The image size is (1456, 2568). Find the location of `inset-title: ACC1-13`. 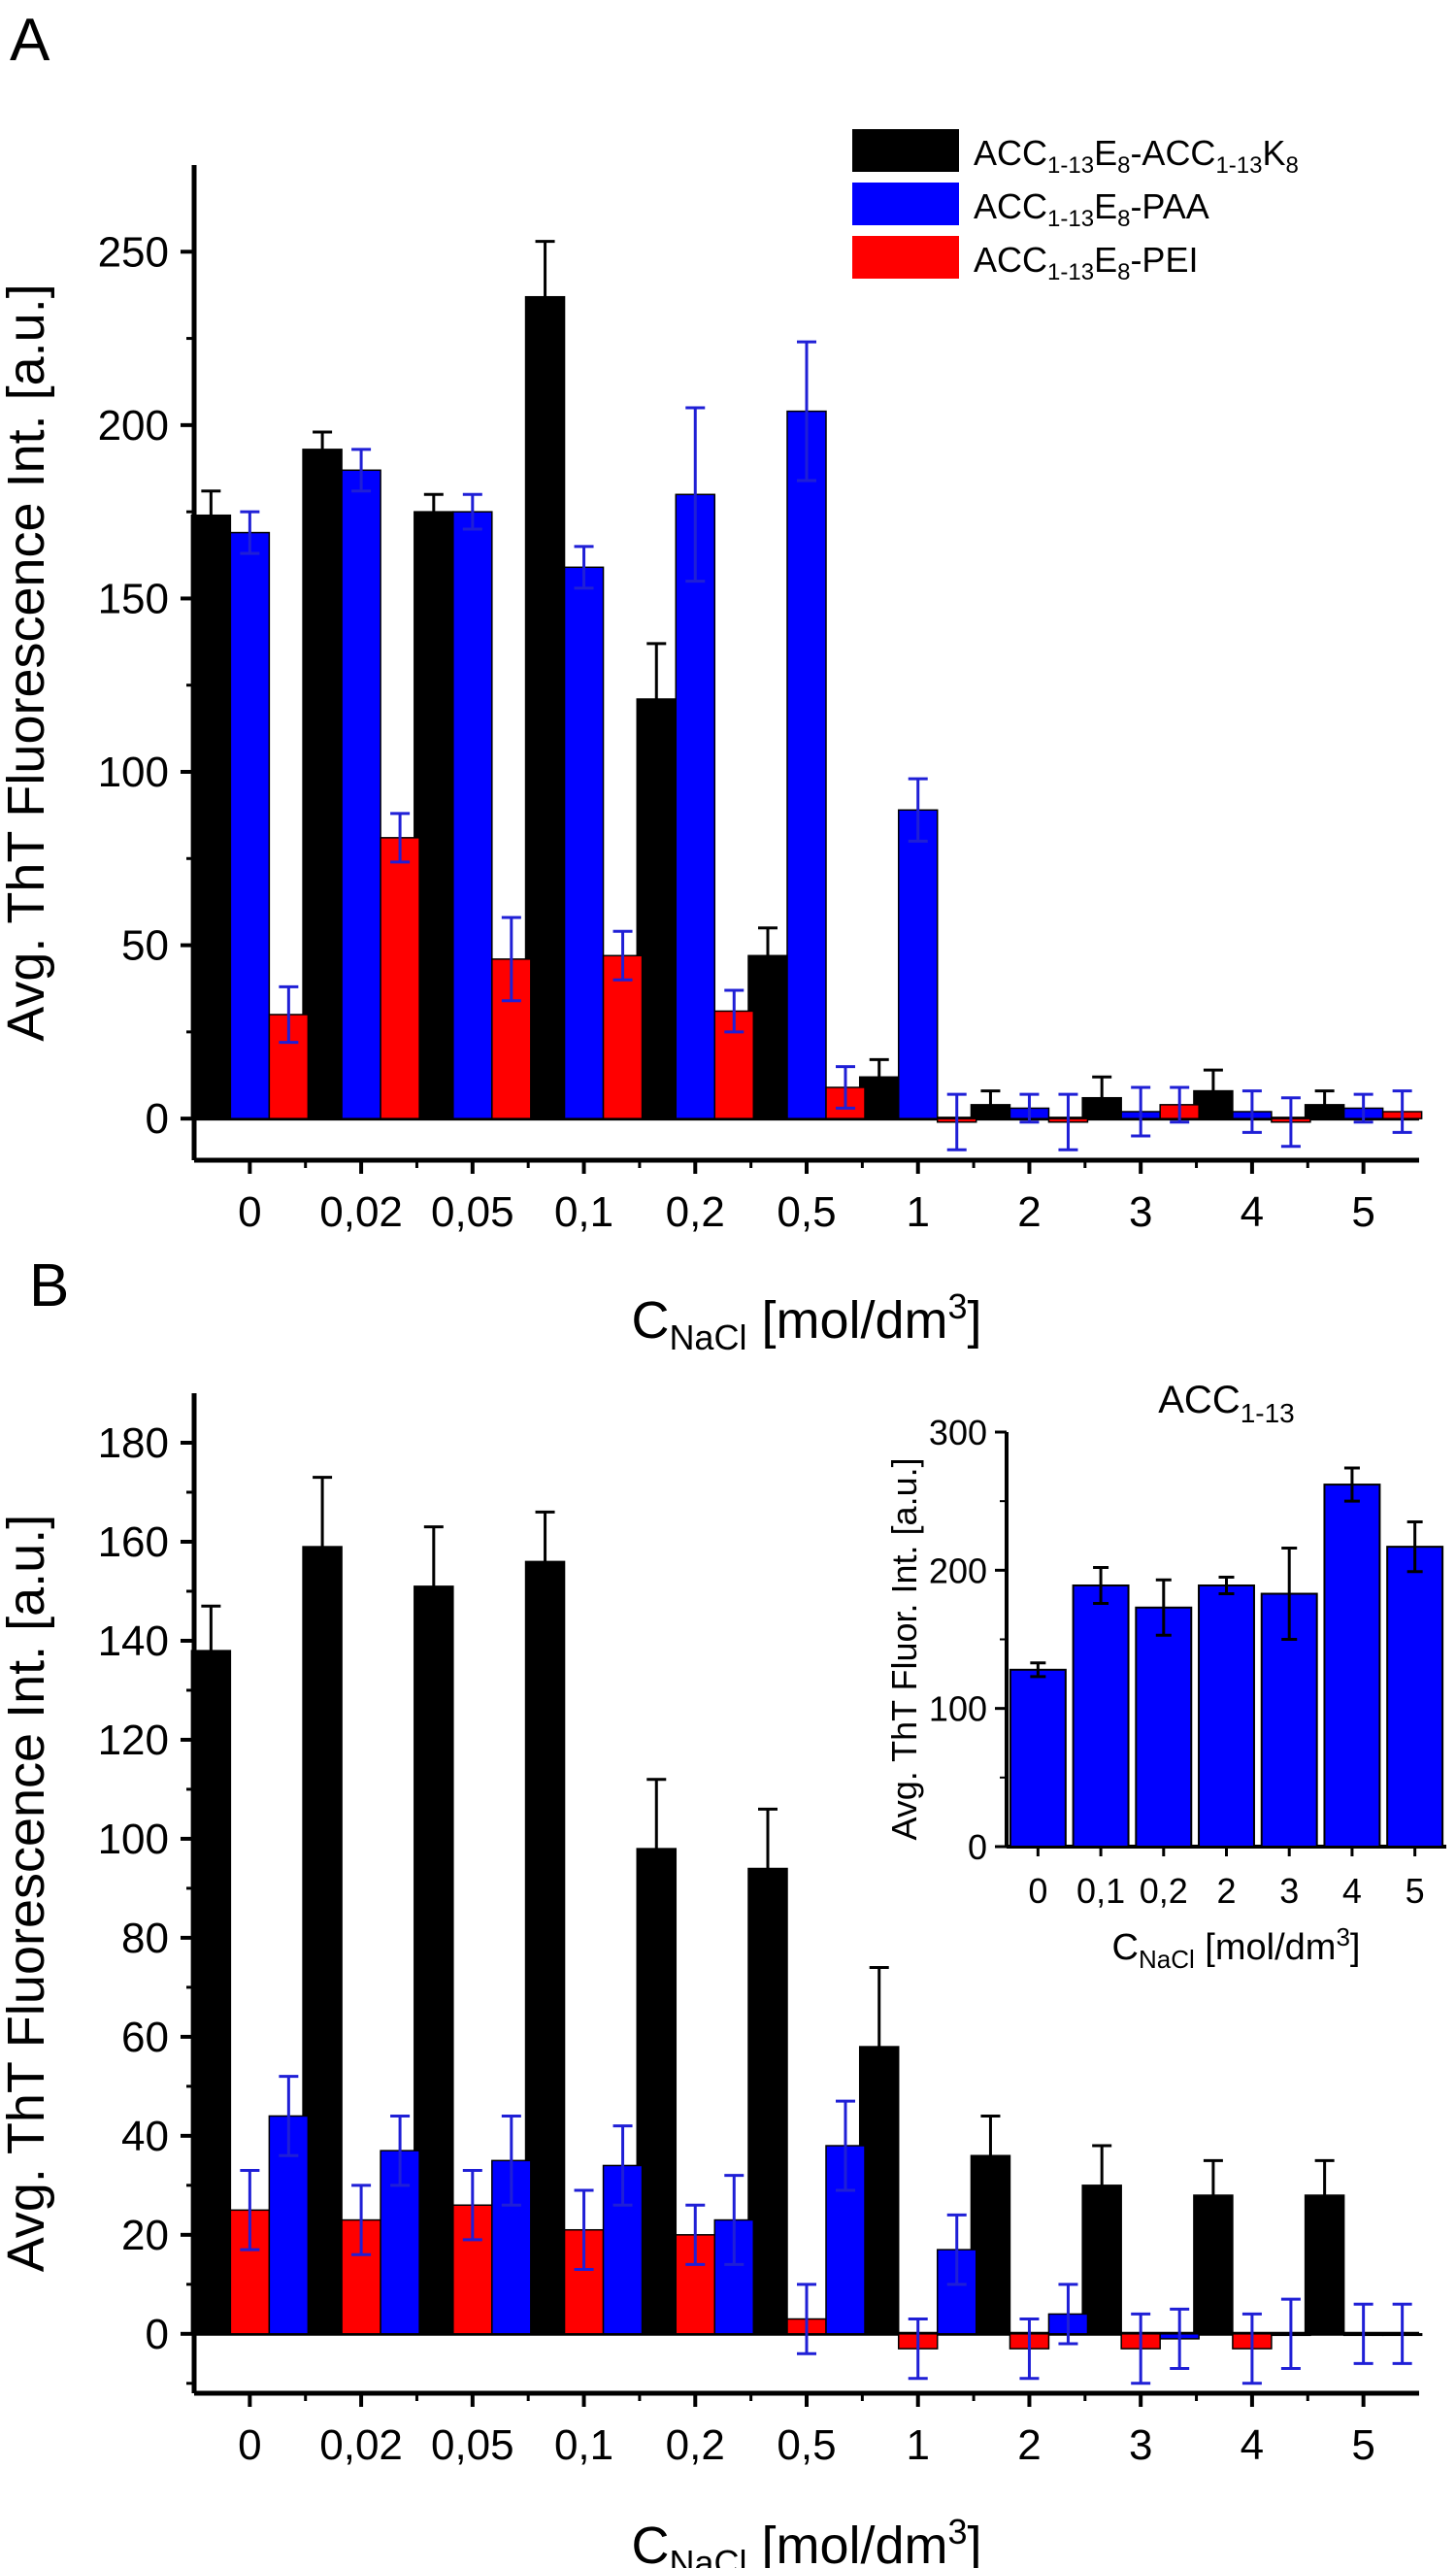

inset-title: ACC1-13 is located at coordinates (1226, 1403).